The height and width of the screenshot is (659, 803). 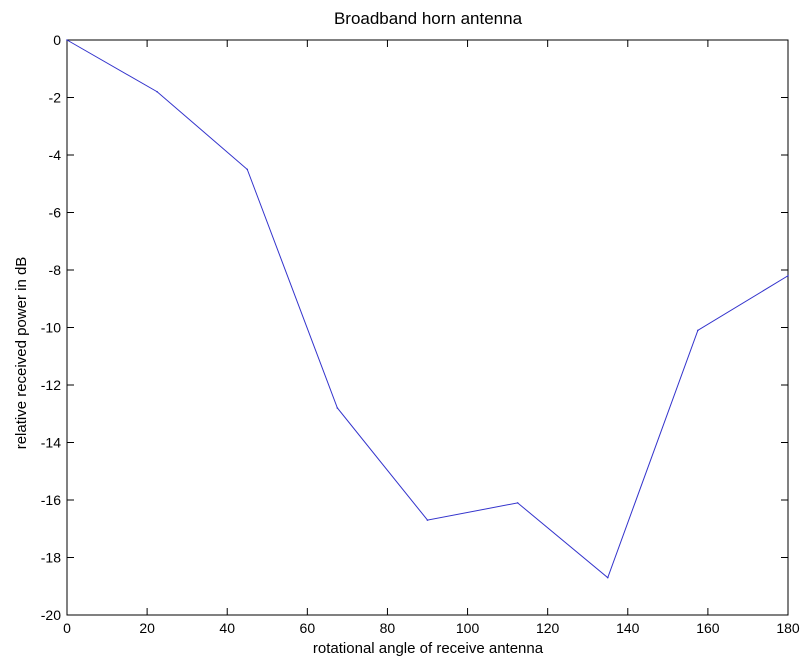 I want to click on chart-title: Broadband horn antenna, so click(x=428, y=18).